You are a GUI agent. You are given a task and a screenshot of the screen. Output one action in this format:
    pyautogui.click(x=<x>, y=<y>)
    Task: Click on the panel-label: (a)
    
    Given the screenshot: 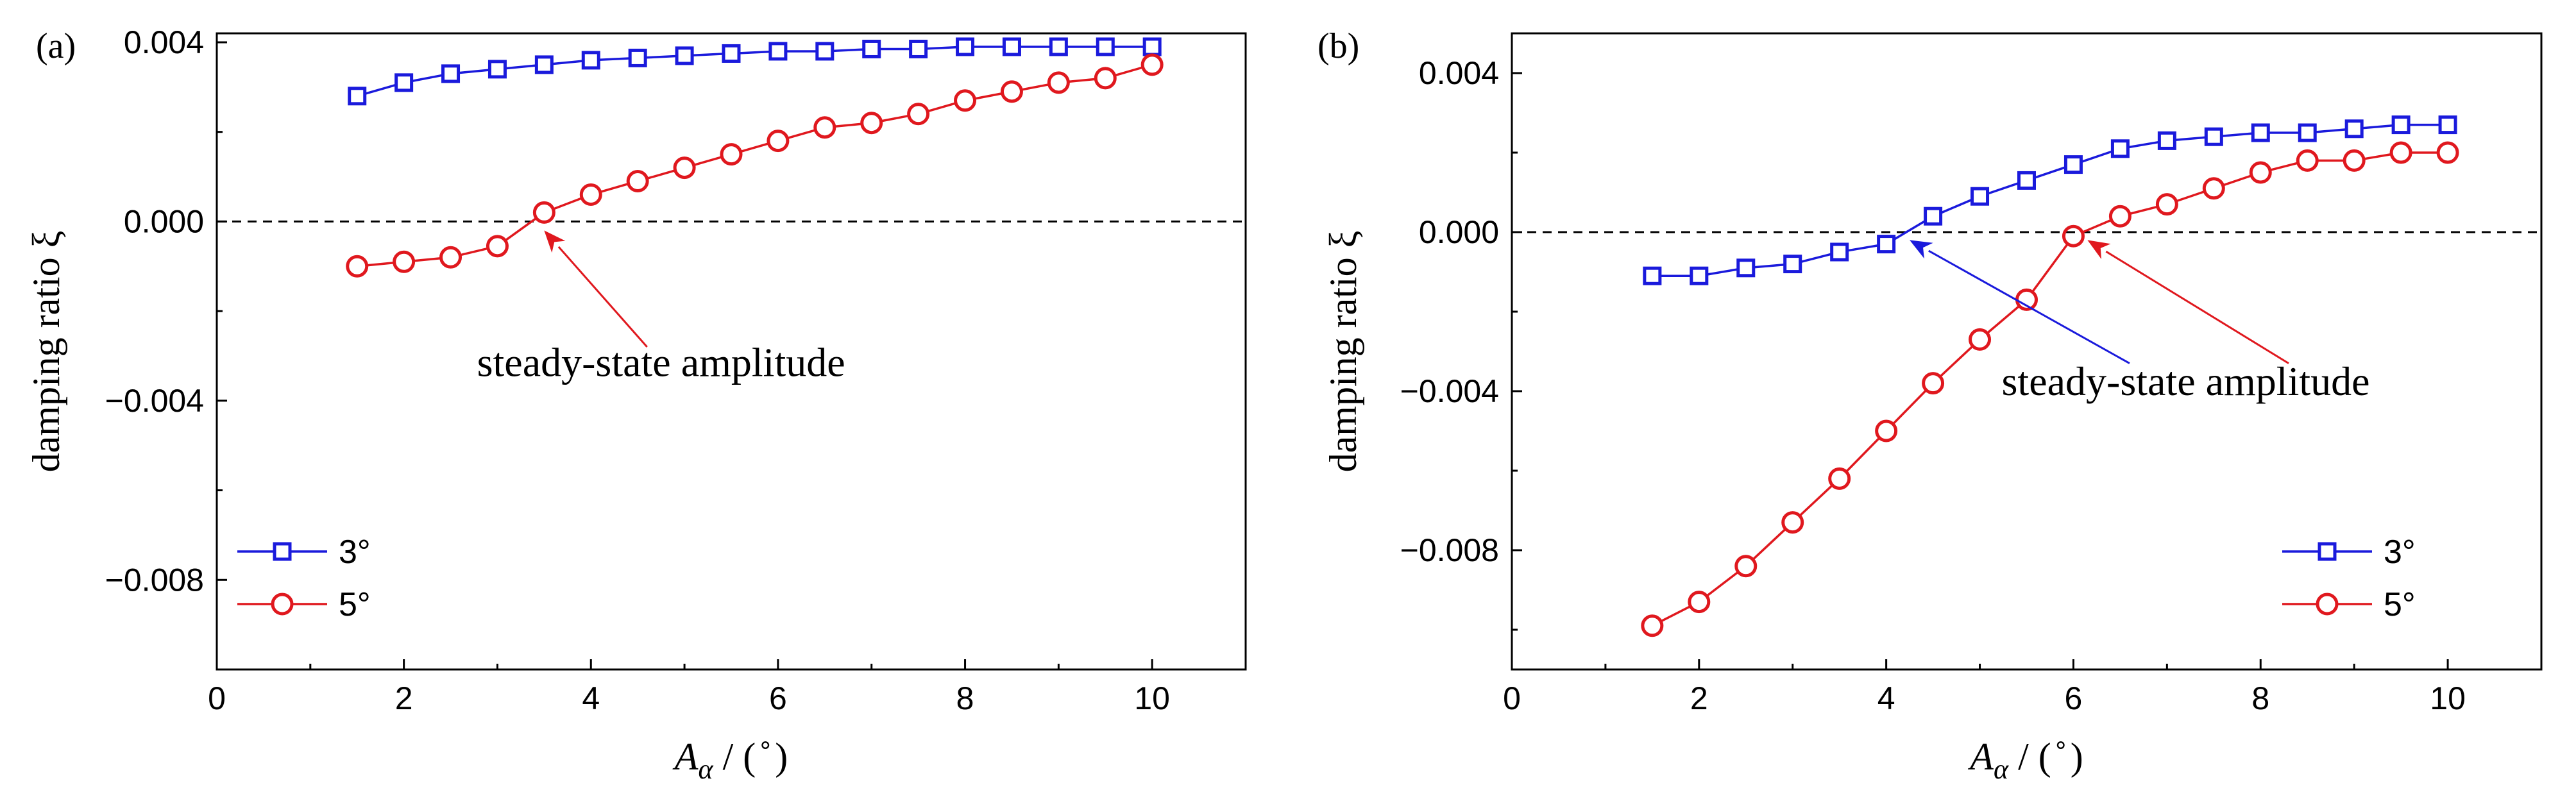 What is the action you would take?
    pyautogui.click(x=56, y=46)
    